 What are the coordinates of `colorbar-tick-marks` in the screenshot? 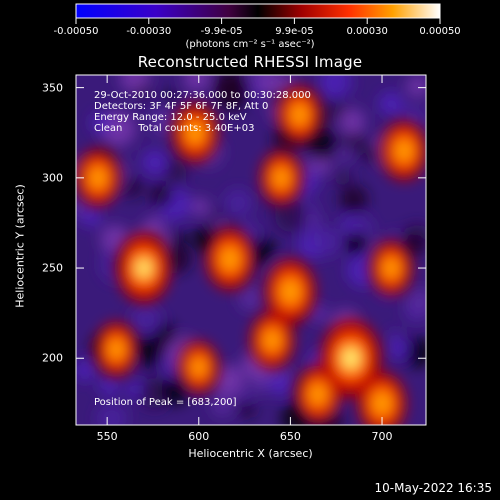 It's located at (258, 21).